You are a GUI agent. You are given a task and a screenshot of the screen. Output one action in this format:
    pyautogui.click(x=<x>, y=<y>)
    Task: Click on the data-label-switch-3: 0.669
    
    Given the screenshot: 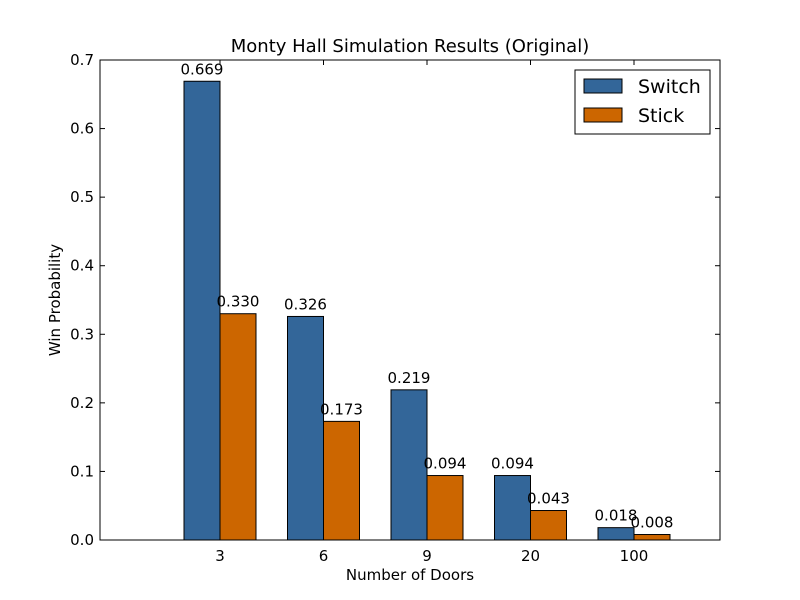 What is the action you would take?
    pyautogui.click(x=202, y=69)
    